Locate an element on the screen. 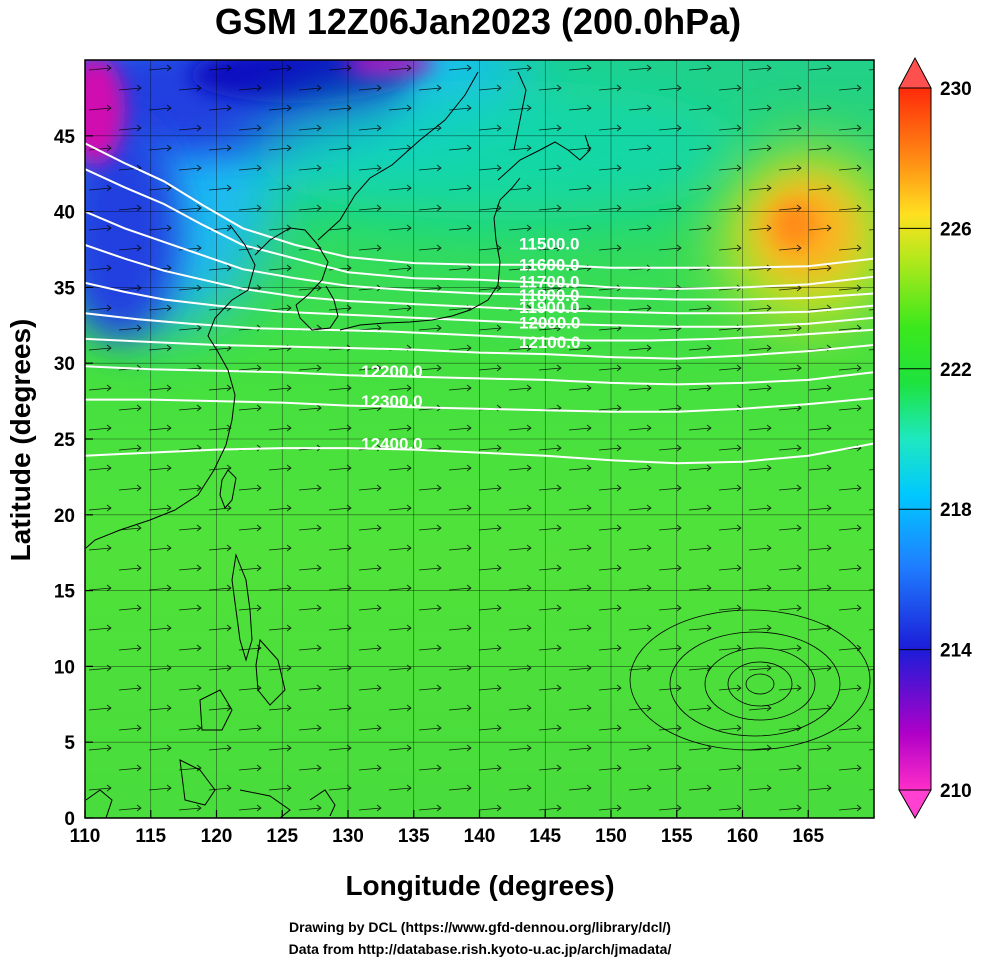 The image size is (982, 962). colorbar-ticks: 230 226 222 218 214 210 is located at coordinates (935, 440).